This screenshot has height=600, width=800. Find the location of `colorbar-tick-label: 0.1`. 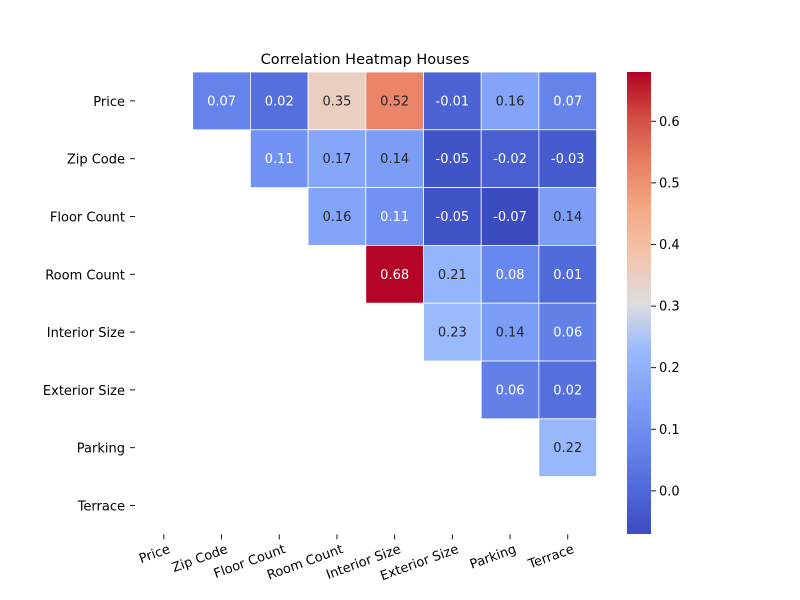

colorbar-tick-label: 0.1 is located at coordinates (669, 430).